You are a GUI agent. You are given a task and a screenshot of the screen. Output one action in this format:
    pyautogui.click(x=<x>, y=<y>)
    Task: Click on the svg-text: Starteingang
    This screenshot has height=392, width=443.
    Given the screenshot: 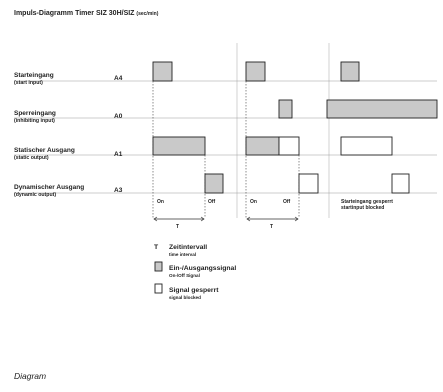 What is the action you would take?
    pyautogui.click(x=34, y=75)
    